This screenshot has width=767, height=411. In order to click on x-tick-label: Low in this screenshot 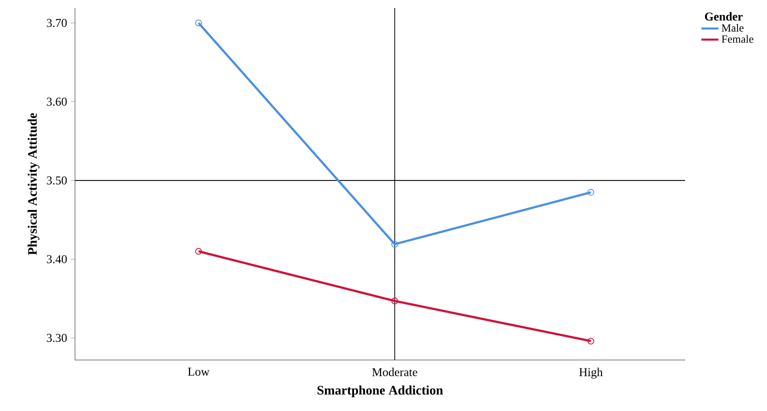, I will do `click(199, 372)`.